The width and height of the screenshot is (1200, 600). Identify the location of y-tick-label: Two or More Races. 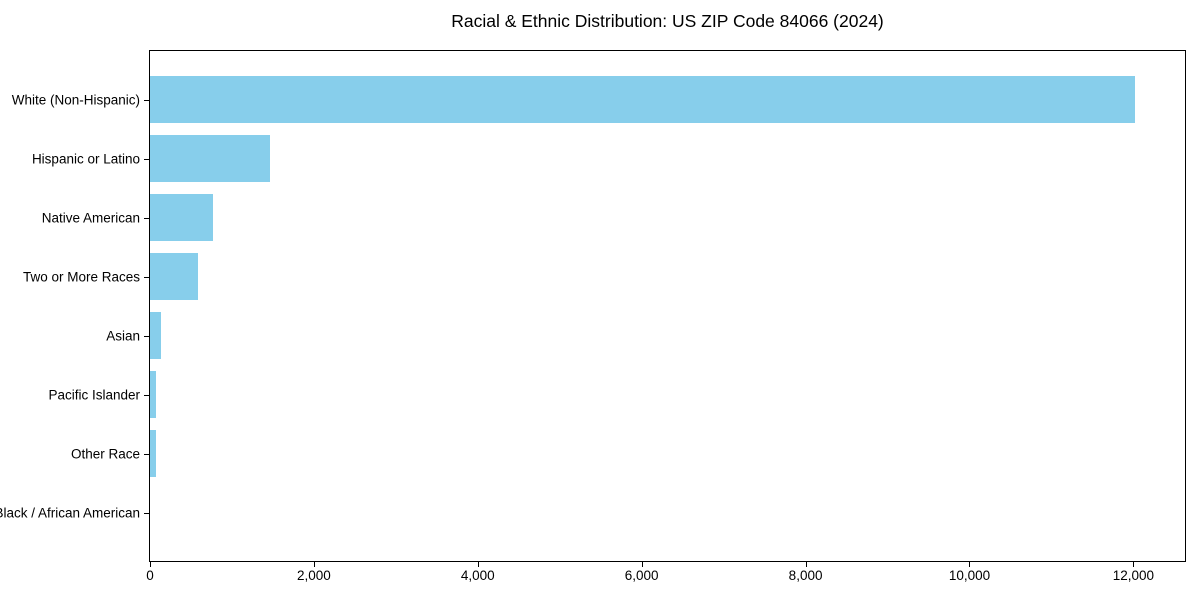
(81, 276).